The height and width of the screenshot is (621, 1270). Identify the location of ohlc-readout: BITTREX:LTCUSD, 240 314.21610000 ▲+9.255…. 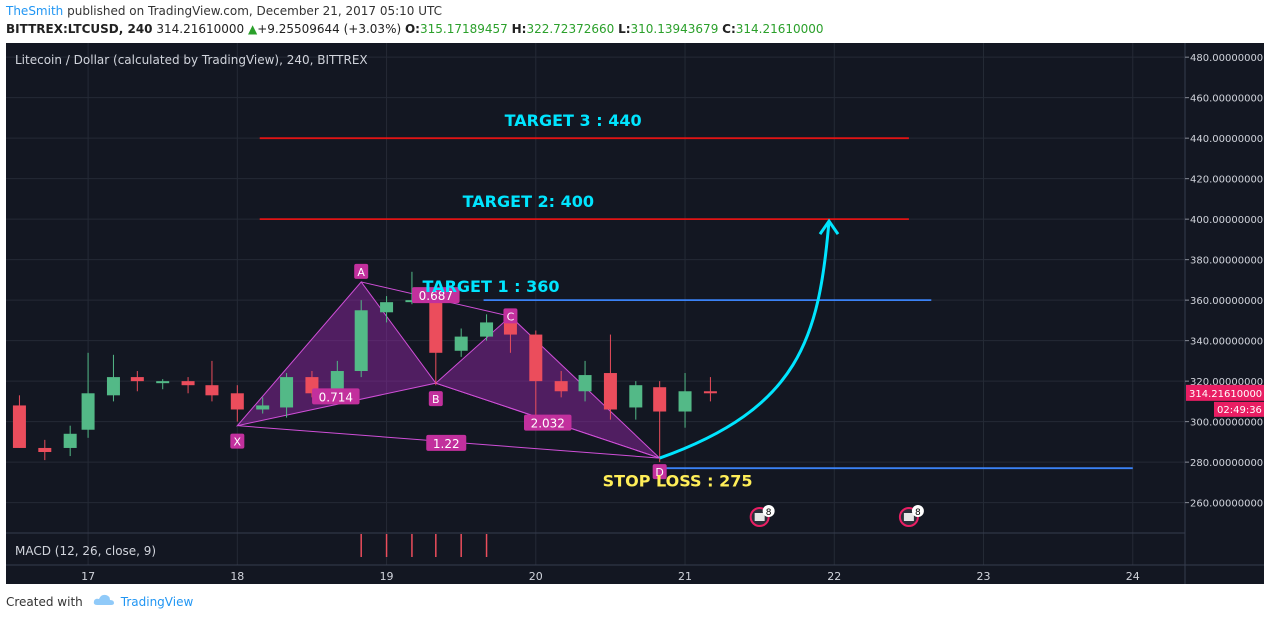
(415, 29).